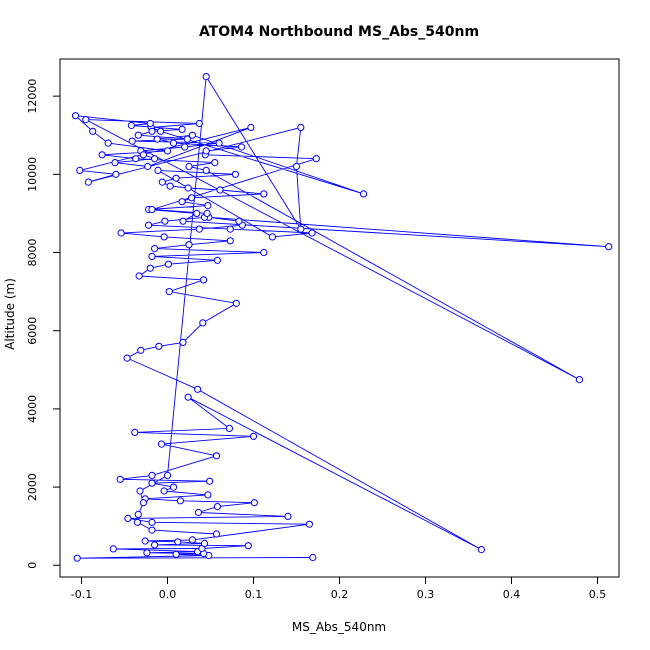 The height and width of the screenshot is (650, 650). I want to click on y-tick-label: 4000, so click(32, 409).